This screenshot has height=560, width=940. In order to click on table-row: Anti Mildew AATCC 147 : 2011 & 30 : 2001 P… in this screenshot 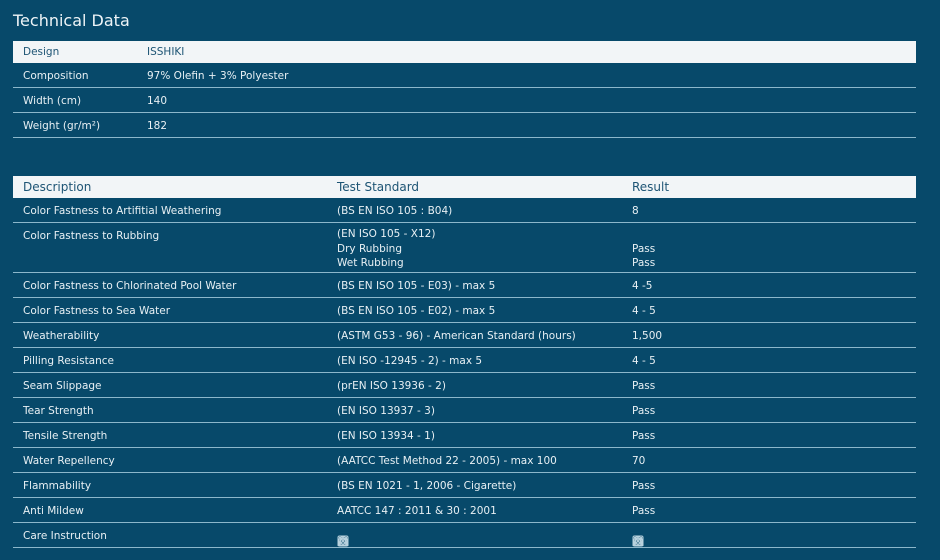, I will do `click(464, 510)`.